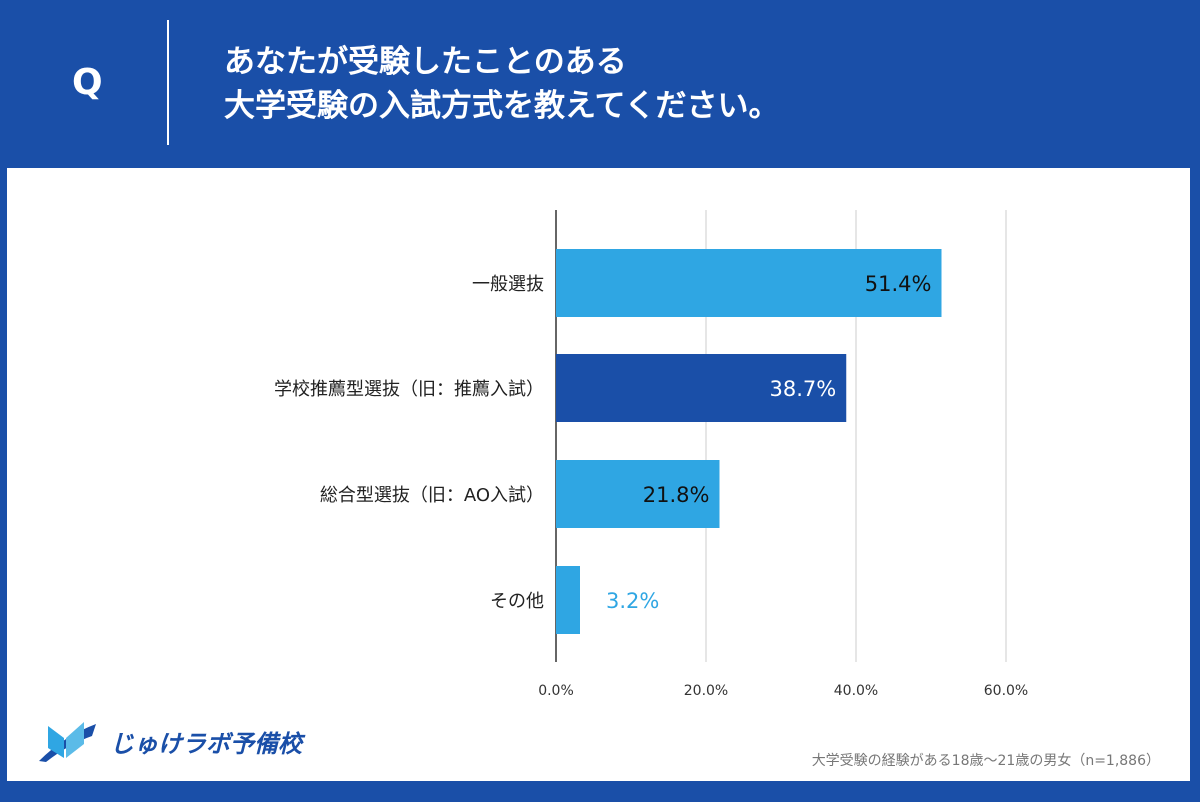 The width and height of the screenshot is (1200, 802). I want to click on category-label: その他, so click(517, 601).